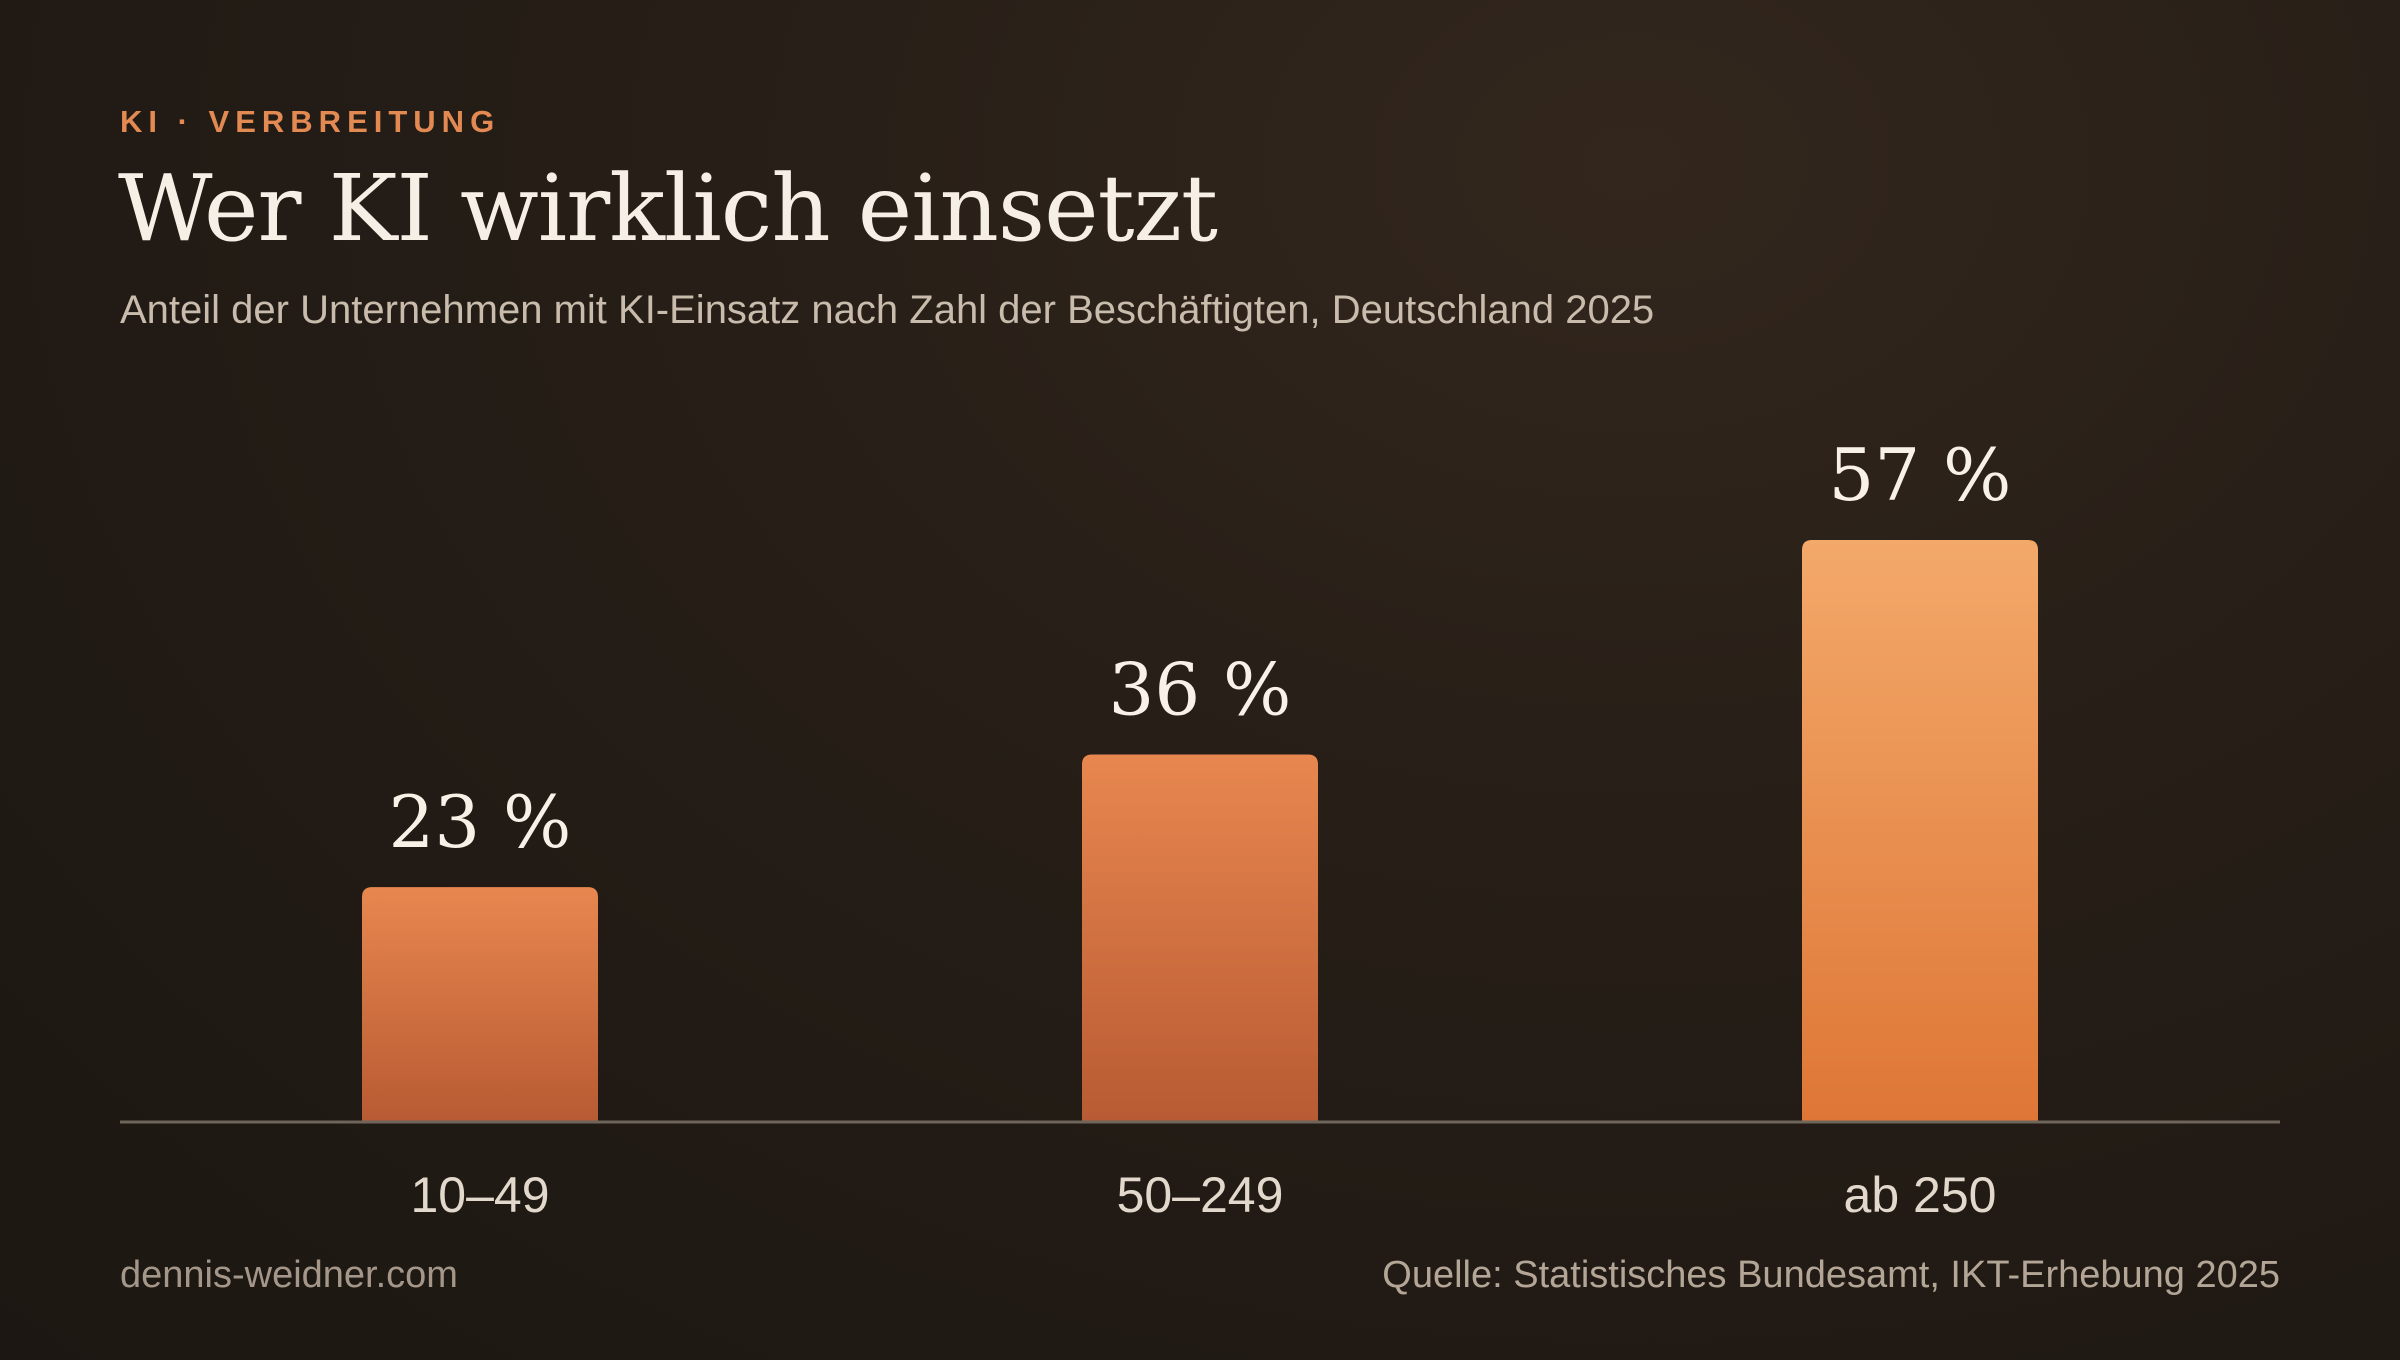 The image size is (2400, 1360). I want to click on kicker-label: KI · VERBREITUNG, so click(310, 121).